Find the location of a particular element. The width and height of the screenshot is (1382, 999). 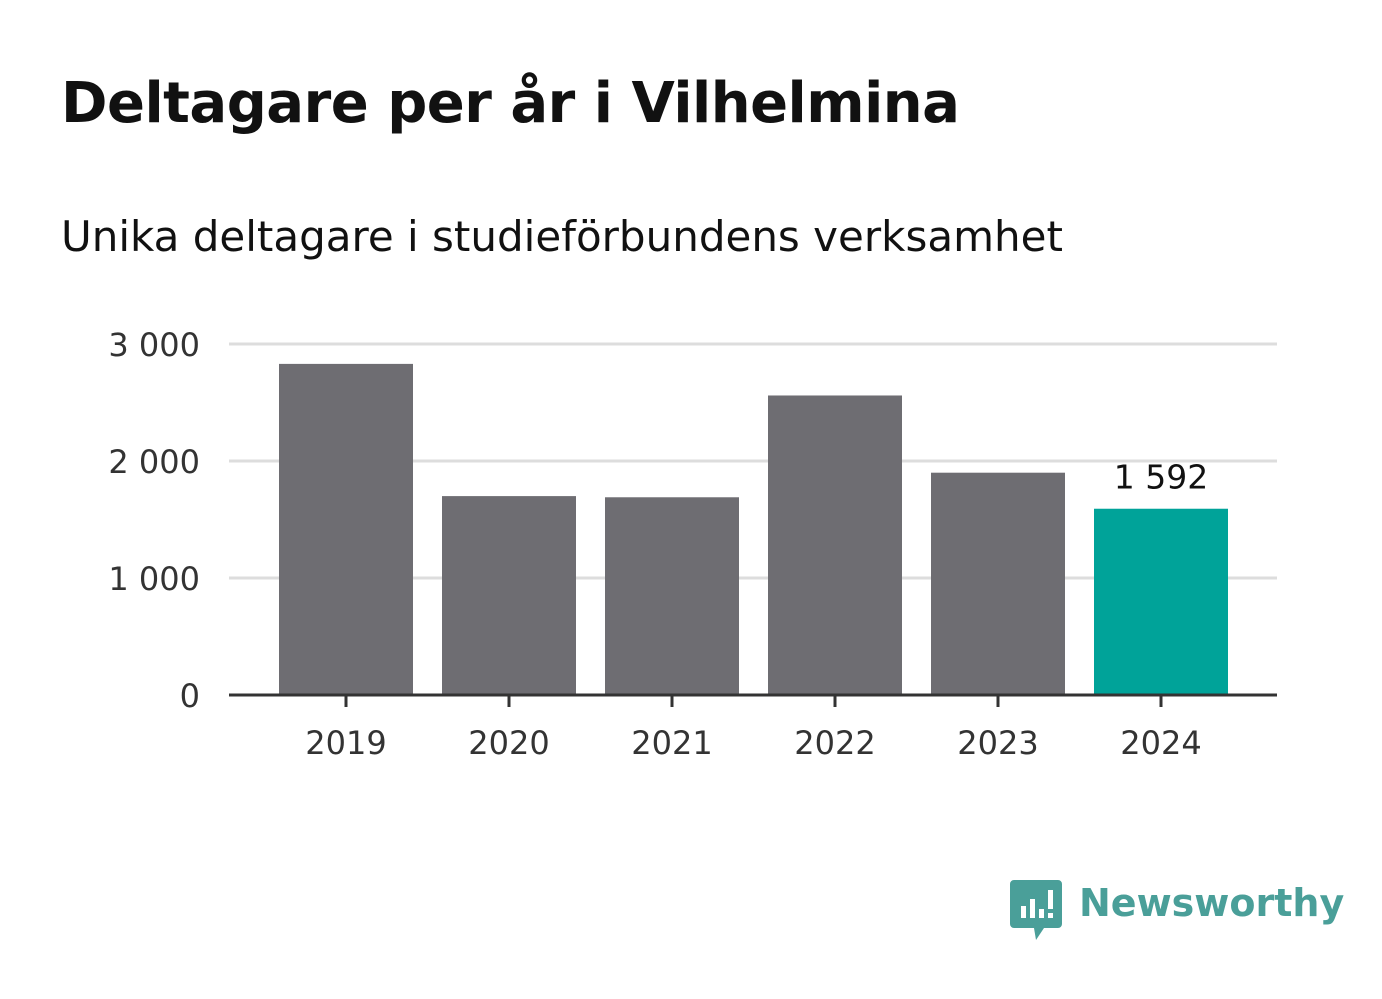

bar-2021 is located at coordinates (672, 596).